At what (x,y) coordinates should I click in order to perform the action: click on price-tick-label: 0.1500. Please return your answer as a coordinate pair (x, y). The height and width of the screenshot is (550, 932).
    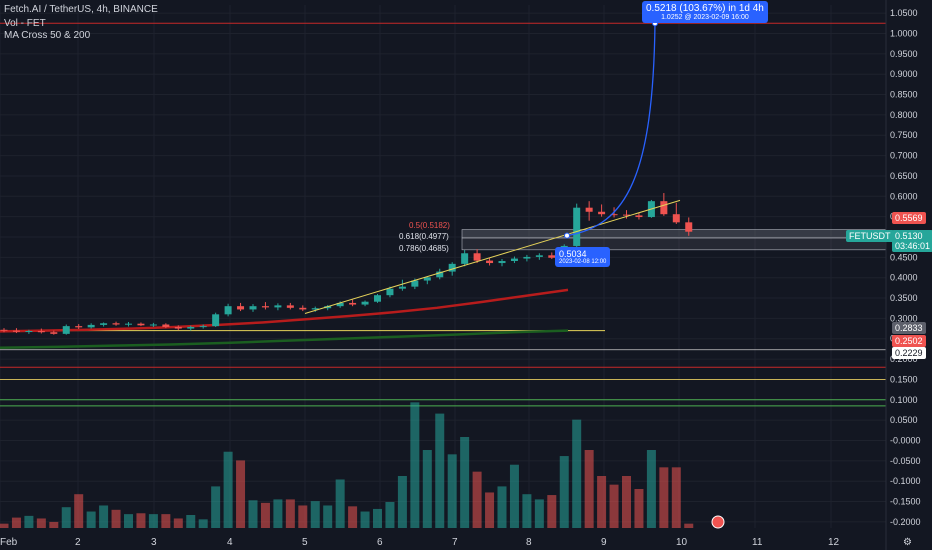
    Looking at the image, I should click on (904, 379).